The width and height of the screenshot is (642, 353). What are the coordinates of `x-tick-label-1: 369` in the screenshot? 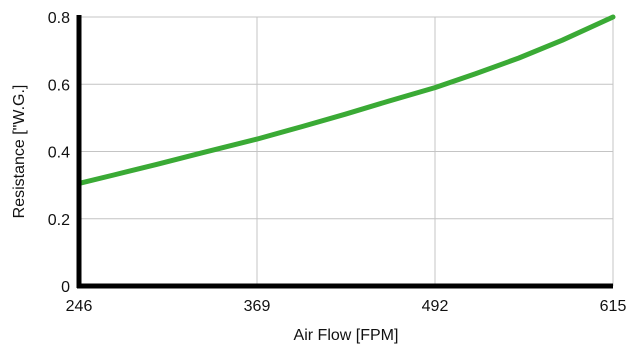 It's located at (257, 306).